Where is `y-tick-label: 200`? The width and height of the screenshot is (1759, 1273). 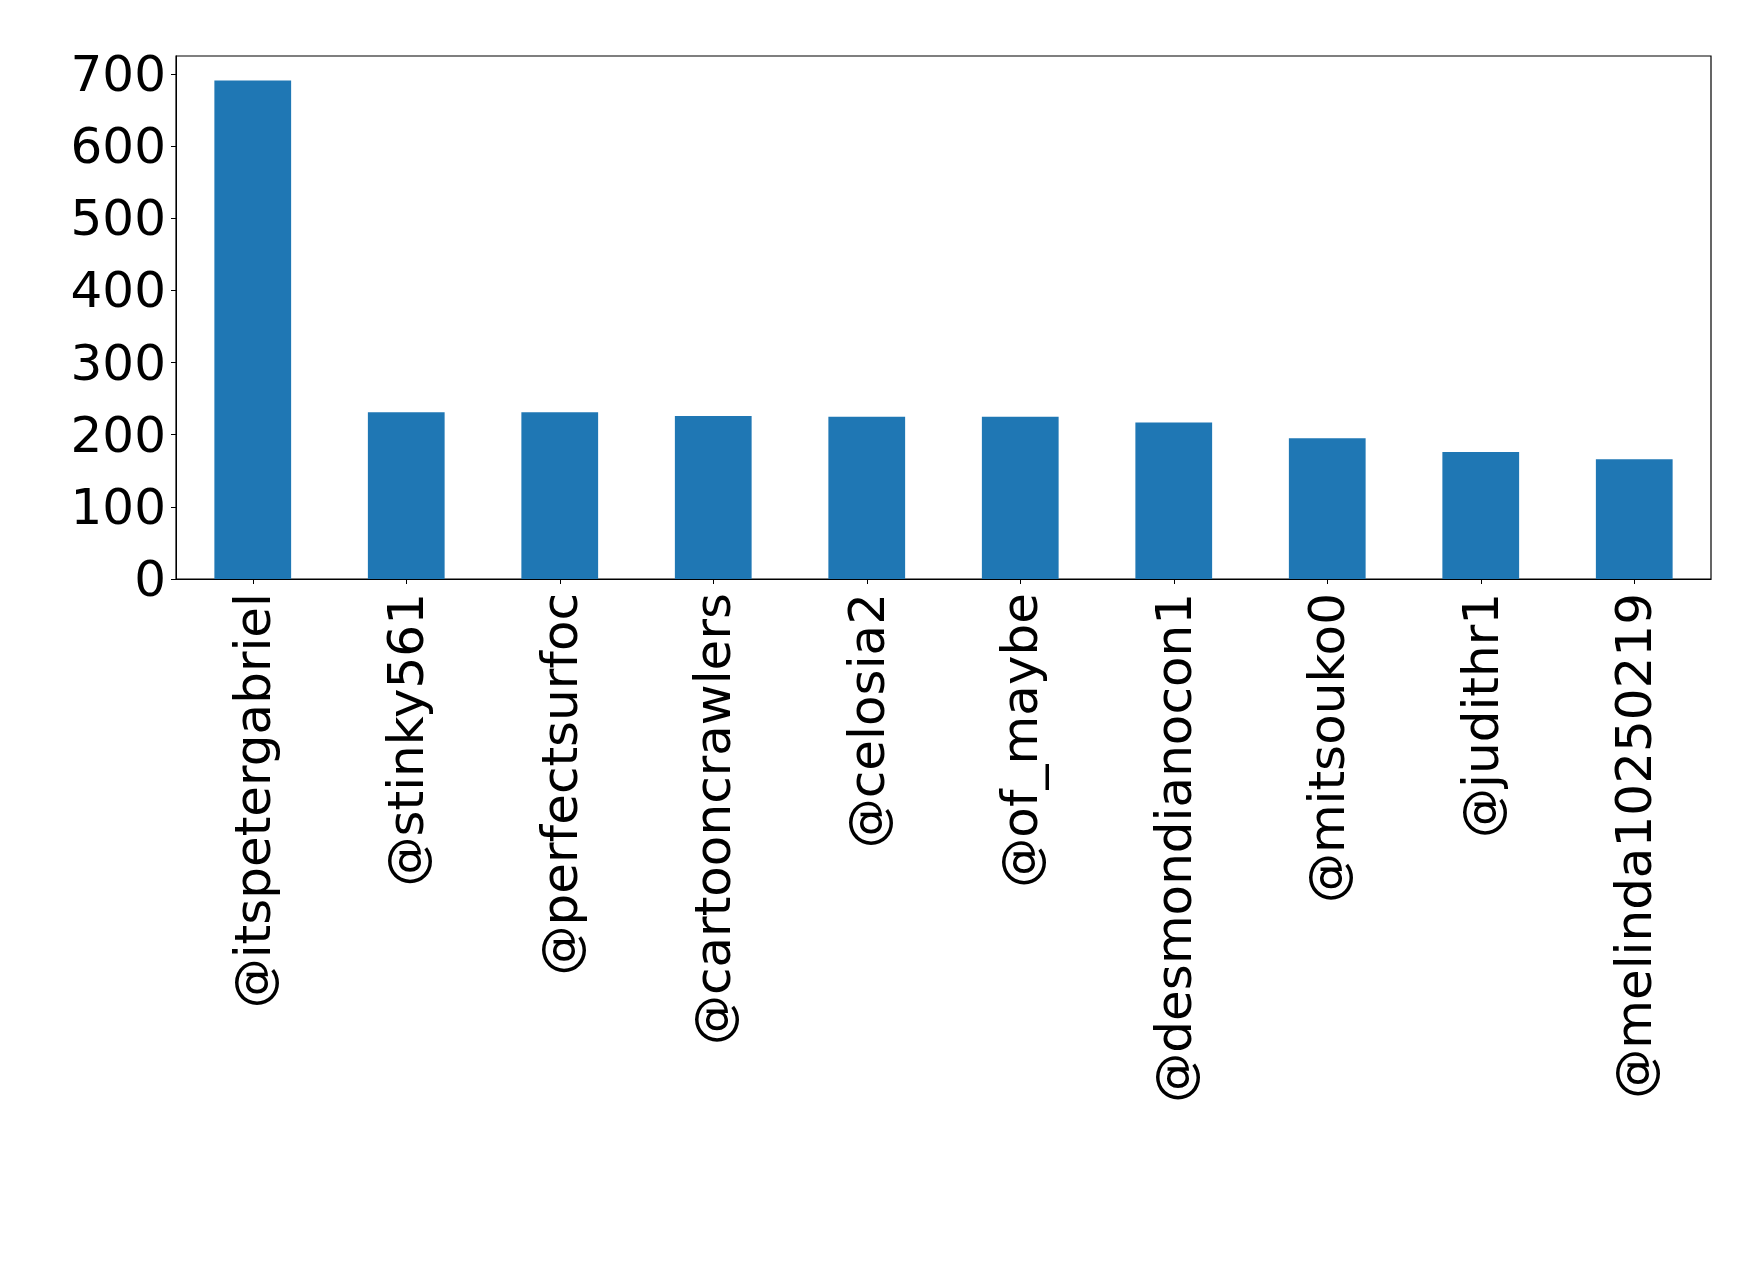 y-tick-label: 200 is located at coordinates (118, 434).